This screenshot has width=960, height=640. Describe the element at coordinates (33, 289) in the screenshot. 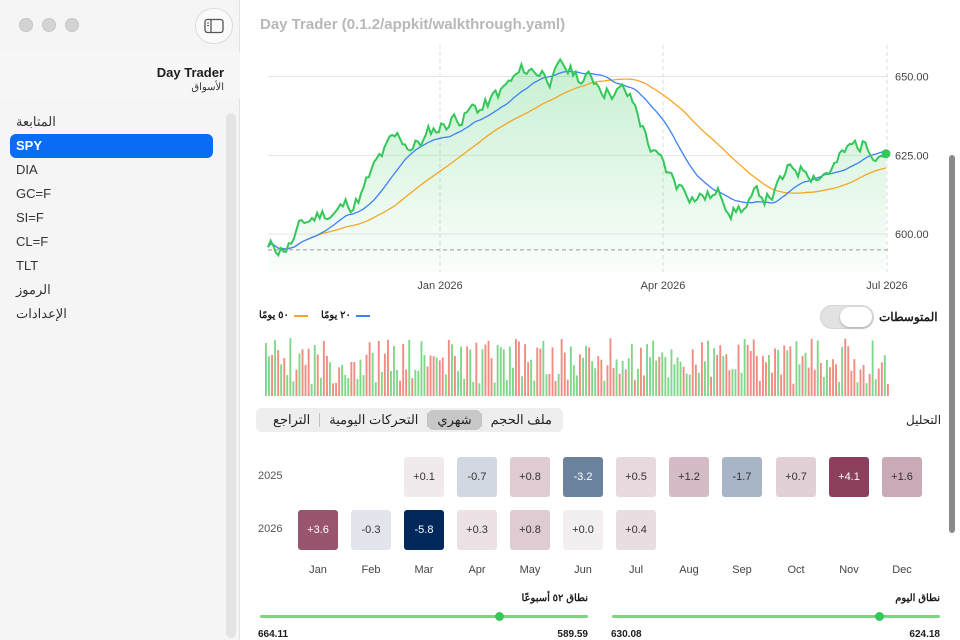

I see `sidebar-item: الرموز` at that location.